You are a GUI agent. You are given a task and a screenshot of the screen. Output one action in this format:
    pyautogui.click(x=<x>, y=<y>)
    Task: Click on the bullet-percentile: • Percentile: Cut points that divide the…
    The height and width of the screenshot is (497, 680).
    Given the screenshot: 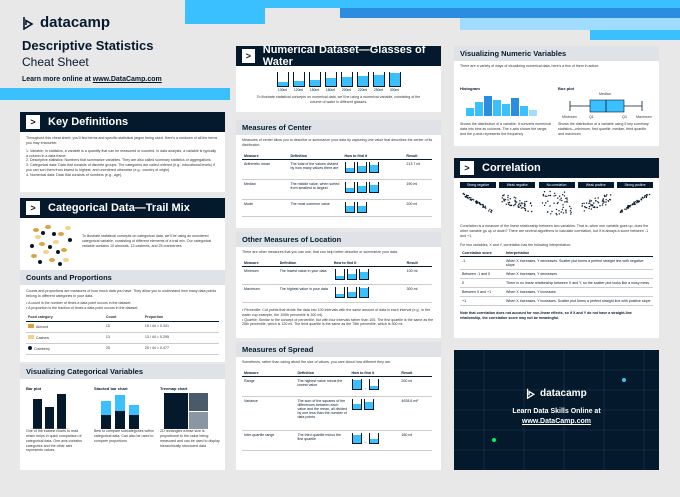 What is the action you would take?
    pyautogui.click(x=336, y=312)
    